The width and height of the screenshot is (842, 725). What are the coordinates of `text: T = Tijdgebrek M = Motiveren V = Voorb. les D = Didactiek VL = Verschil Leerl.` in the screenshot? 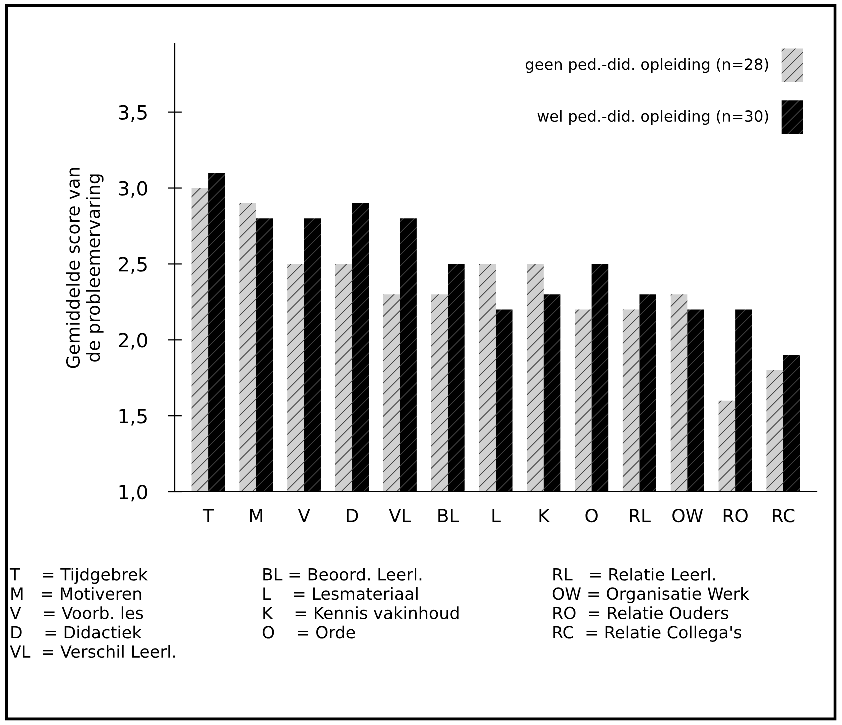 It's located at (93, 613).